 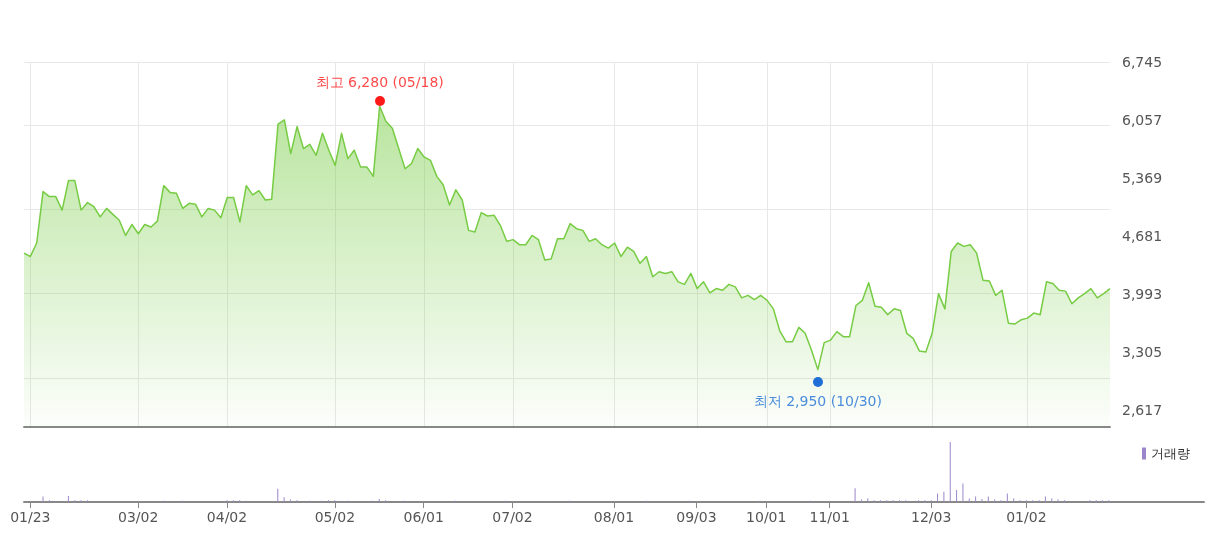 I want to click on x-tick-label: 05/02, so click(x=335, y=517).